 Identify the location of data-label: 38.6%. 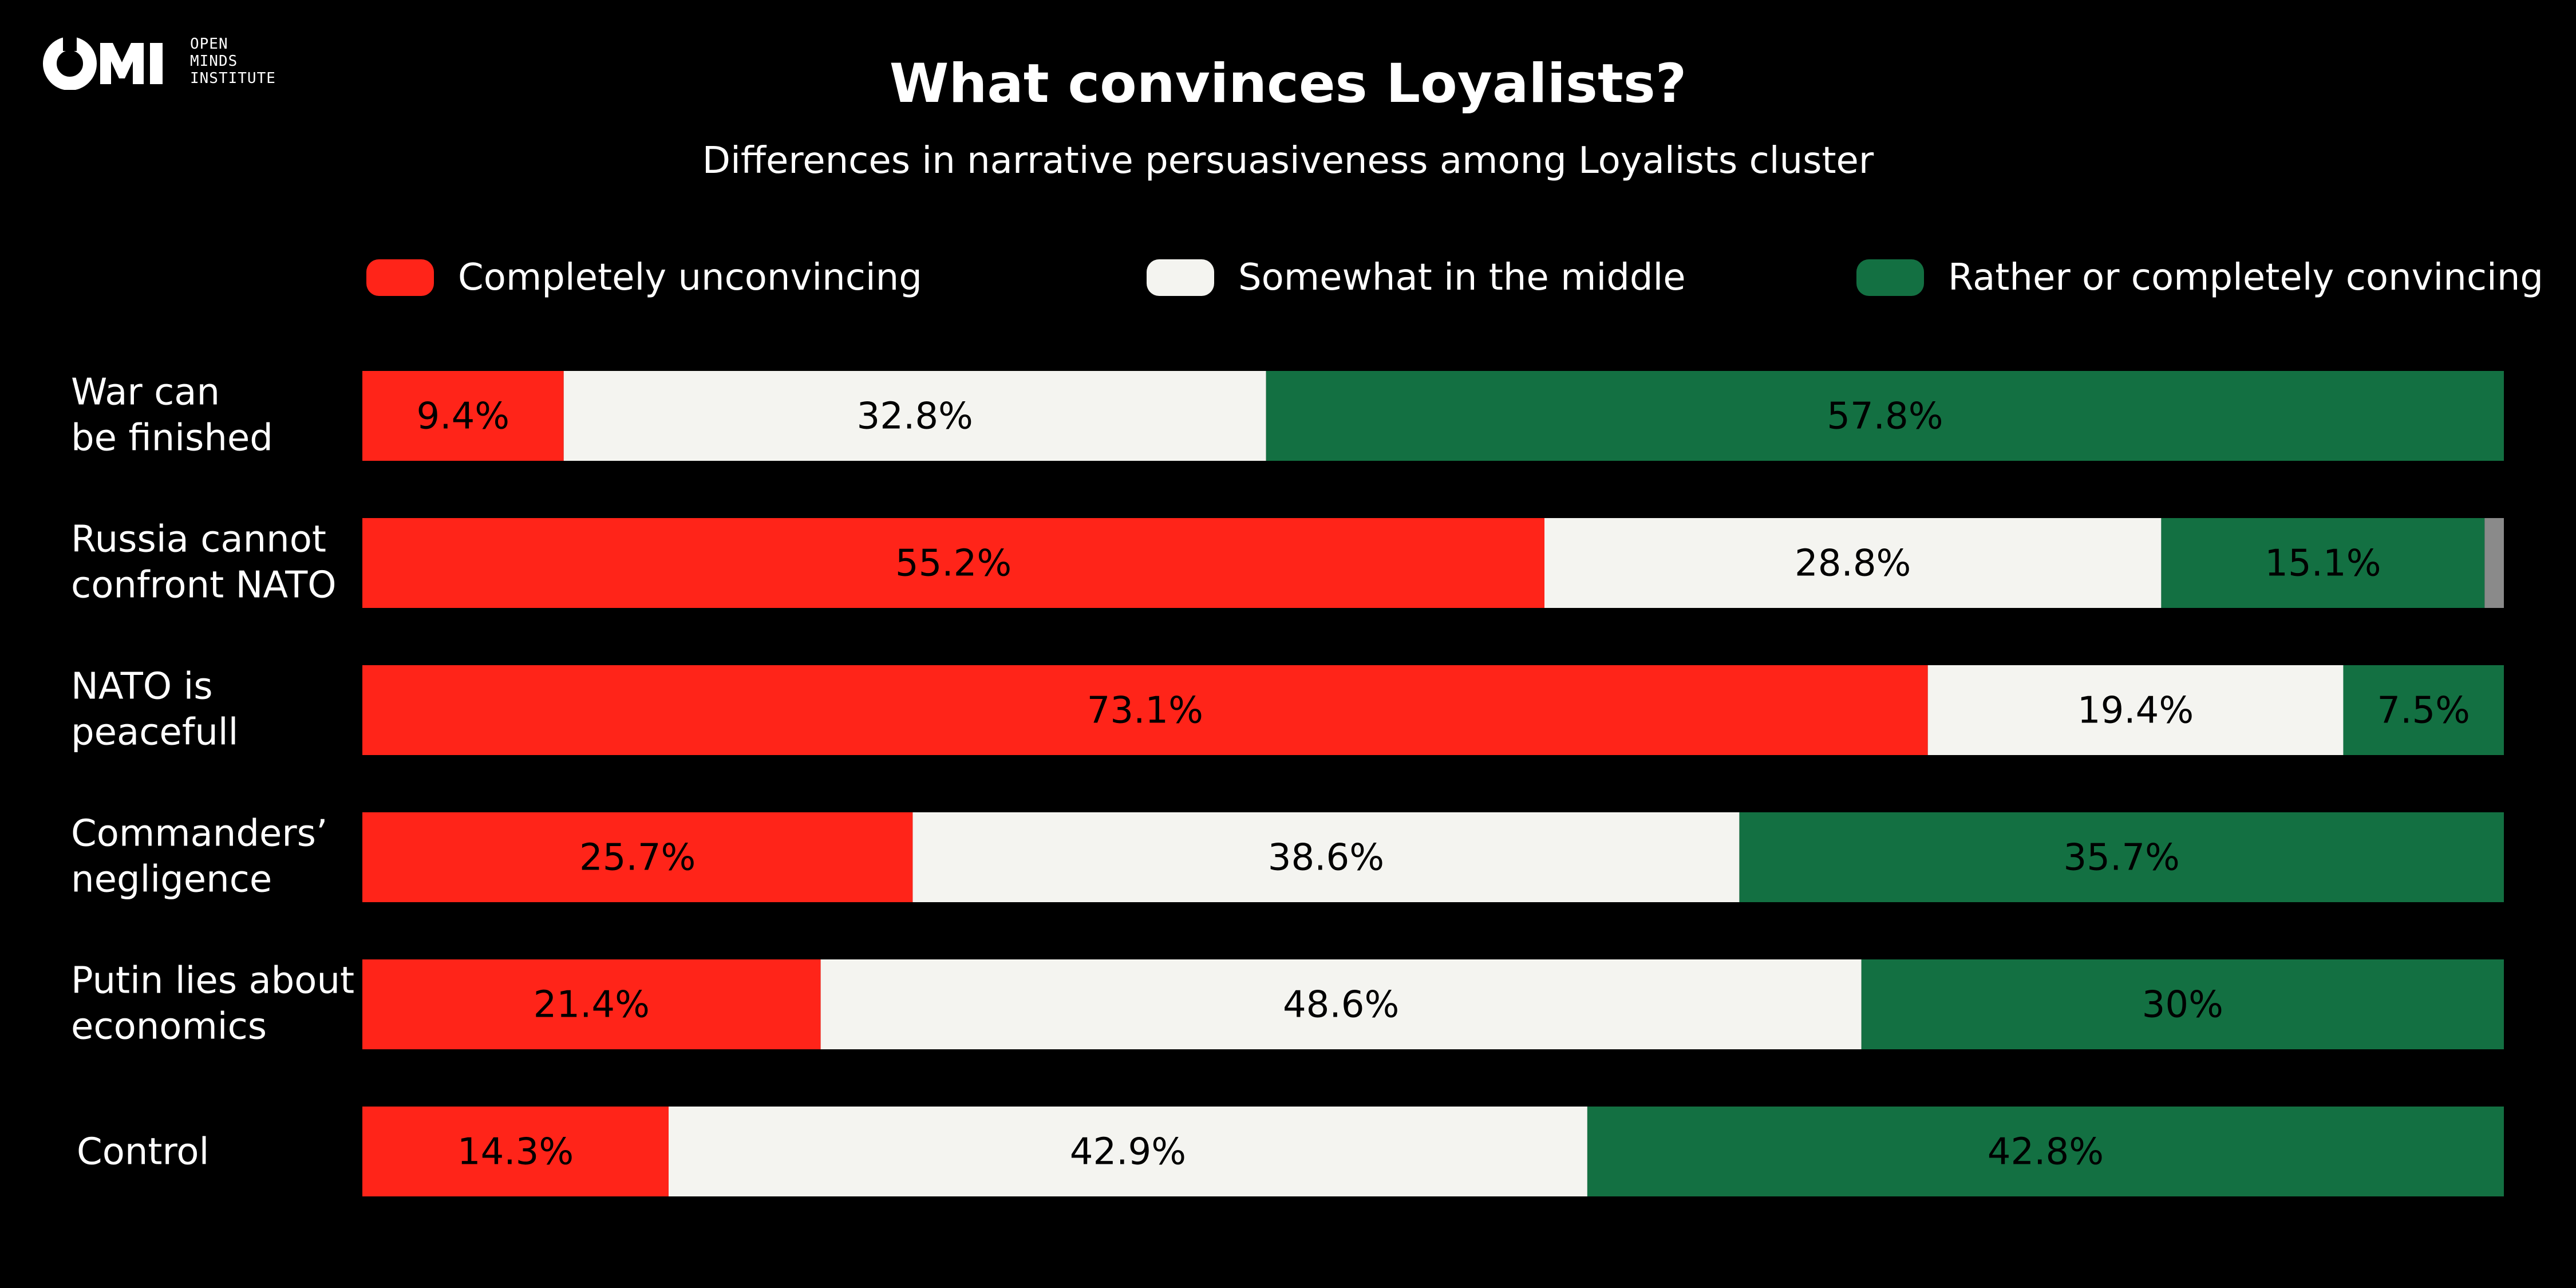
(1326, 858).